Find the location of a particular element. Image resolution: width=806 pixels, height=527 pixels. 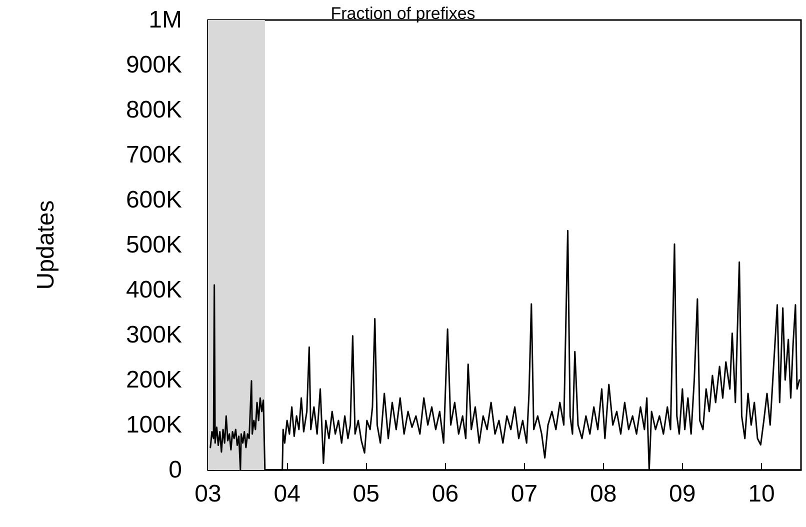

x-tick-label: 05 is located at coordinates (366, 494).